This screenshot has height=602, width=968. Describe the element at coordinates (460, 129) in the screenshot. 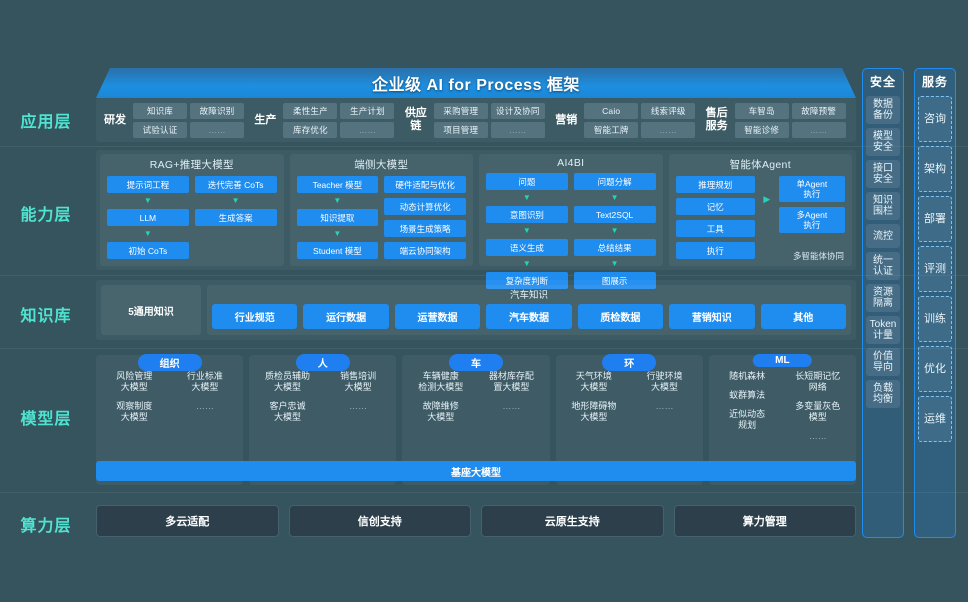

I see `application-item: 项目管理` at that location.